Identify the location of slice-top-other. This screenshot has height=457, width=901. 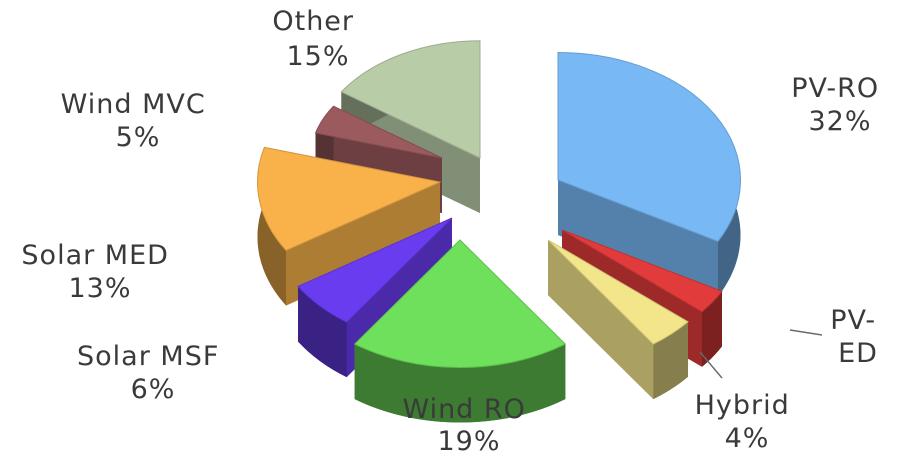
(410, 99).